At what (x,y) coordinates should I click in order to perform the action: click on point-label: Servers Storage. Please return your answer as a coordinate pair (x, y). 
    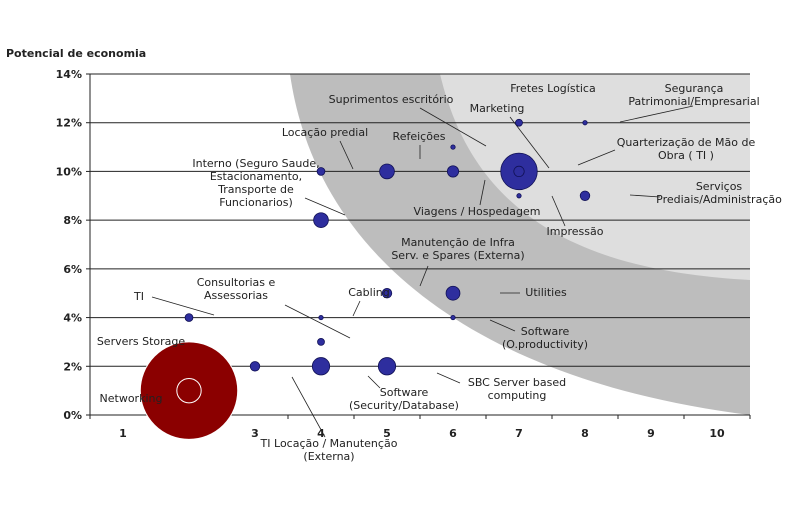
    Looking at the image, I should click on (141, 341).